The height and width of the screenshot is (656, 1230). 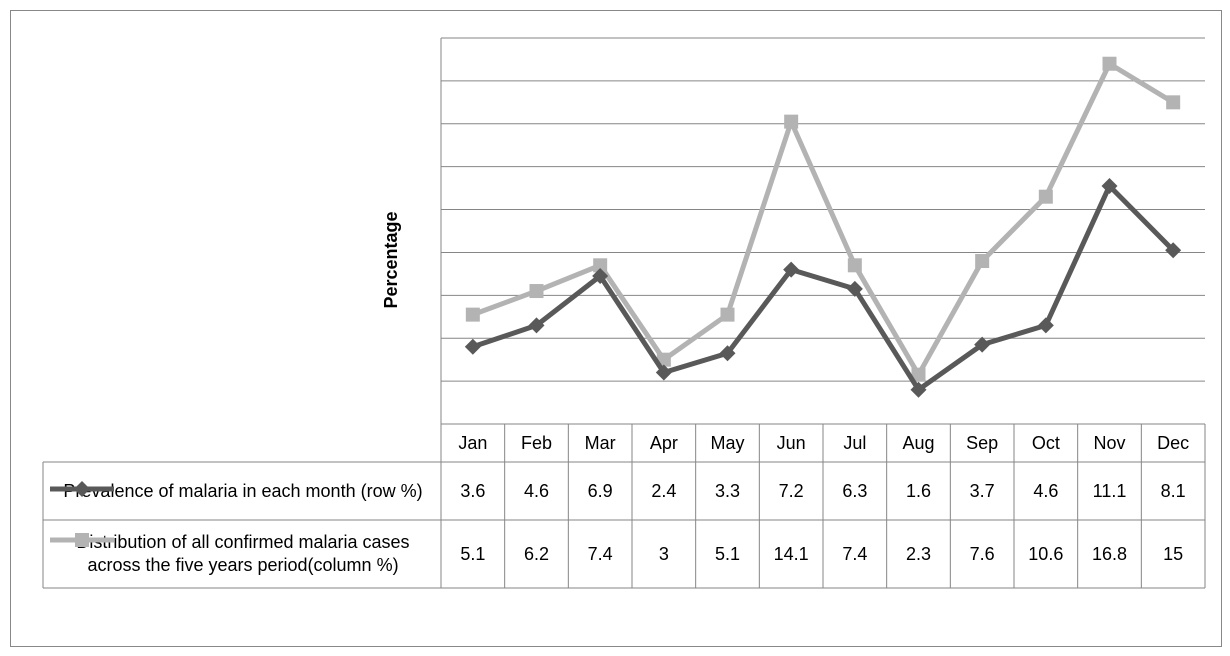 What do you see at coordinates (1109, 554) in the screenshot?
I see `table-value: 16.8` at bounding box center [1109, 554].